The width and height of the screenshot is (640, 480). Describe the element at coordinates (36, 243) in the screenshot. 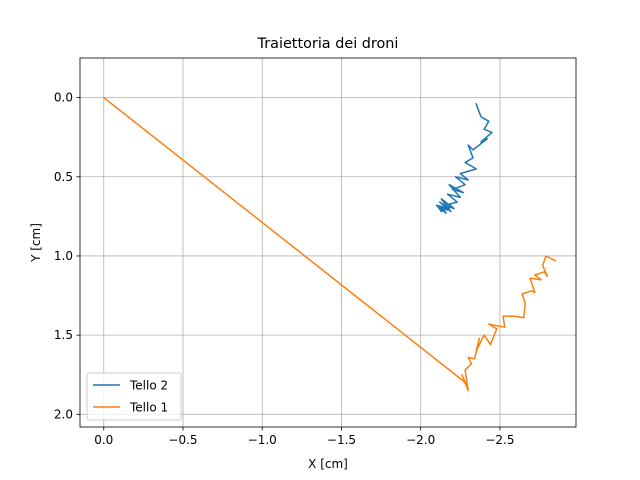

I see `y-axis-label: Y [cm]` at that location.